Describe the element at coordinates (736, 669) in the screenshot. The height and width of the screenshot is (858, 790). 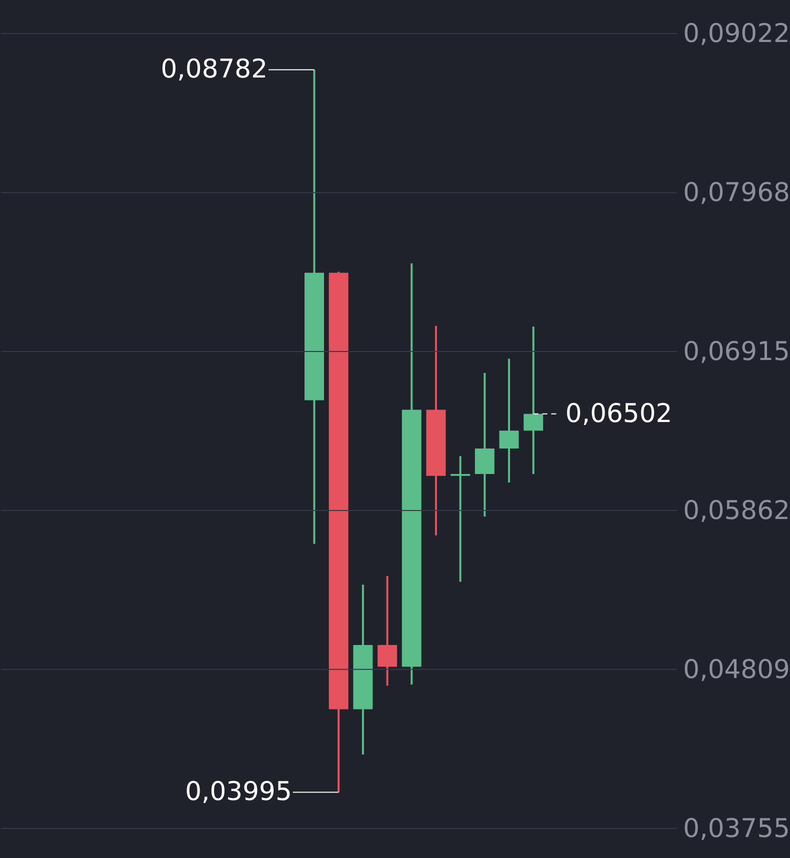
I see `y-tick-label: 0,04809` at that location.